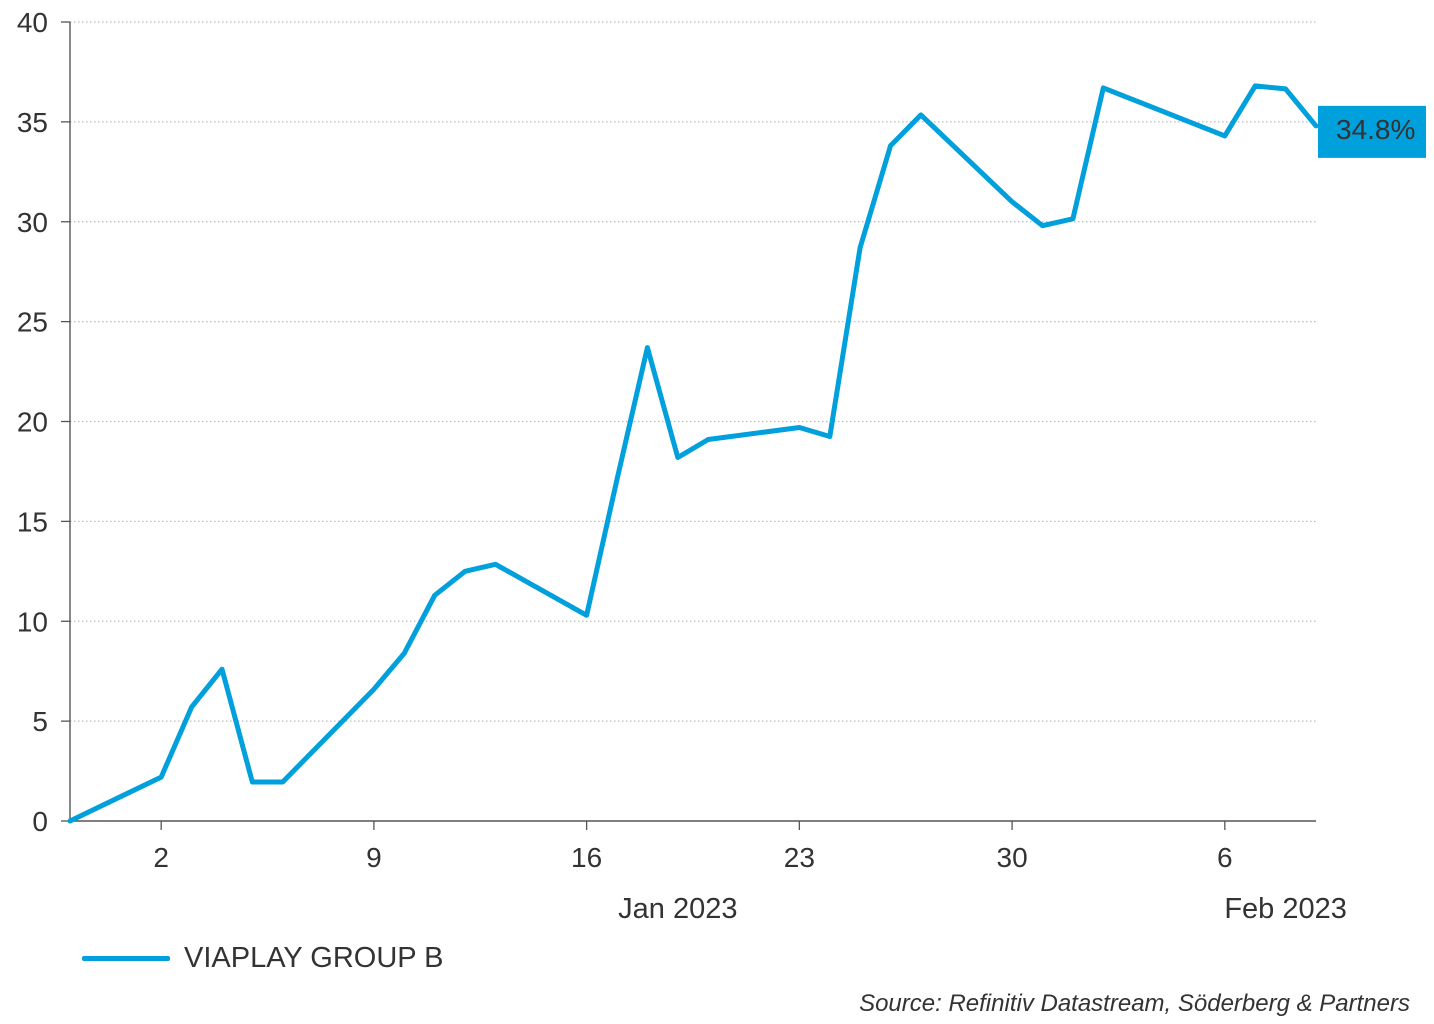 The height and width of the screenshot is (1024, 1434). Describe the element at coordinates (374, 857) in the screenshot. I see `x-tick-label: 9` at that location.